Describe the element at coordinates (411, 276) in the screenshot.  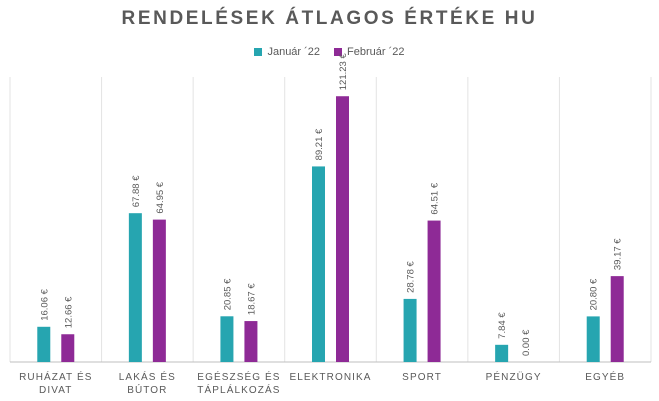
I see `data-label-jan-4: 28.78 €` at that location.